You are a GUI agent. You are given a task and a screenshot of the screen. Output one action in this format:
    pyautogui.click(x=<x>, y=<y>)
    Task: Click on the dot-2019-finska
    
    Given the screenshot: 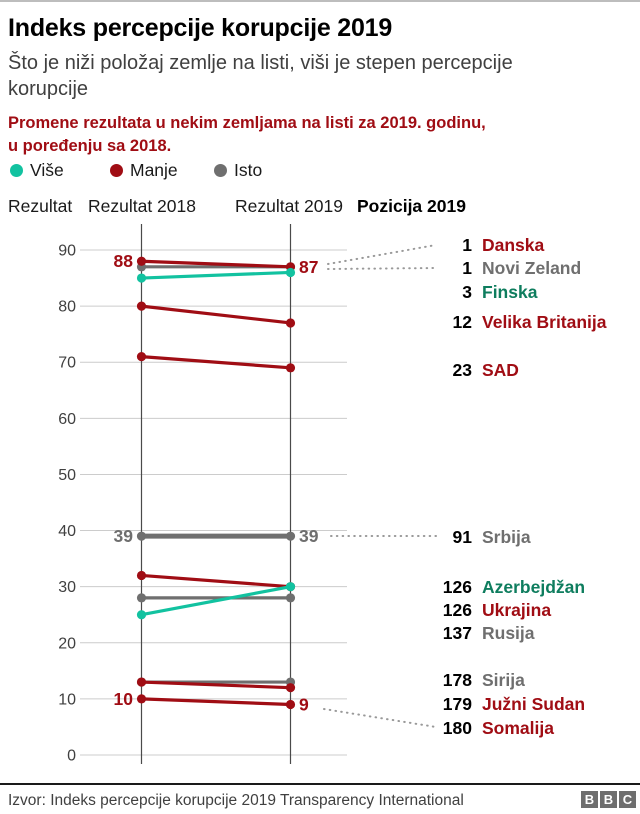 What is the action you would take?
    pyautogui.click(x=290, y=272)
    